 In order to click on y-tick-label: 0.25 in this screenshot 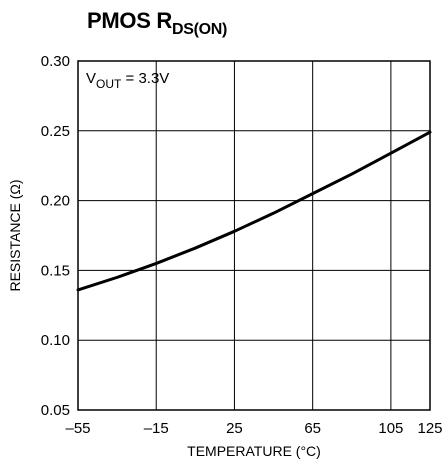, I will do `click(55, 131)`.